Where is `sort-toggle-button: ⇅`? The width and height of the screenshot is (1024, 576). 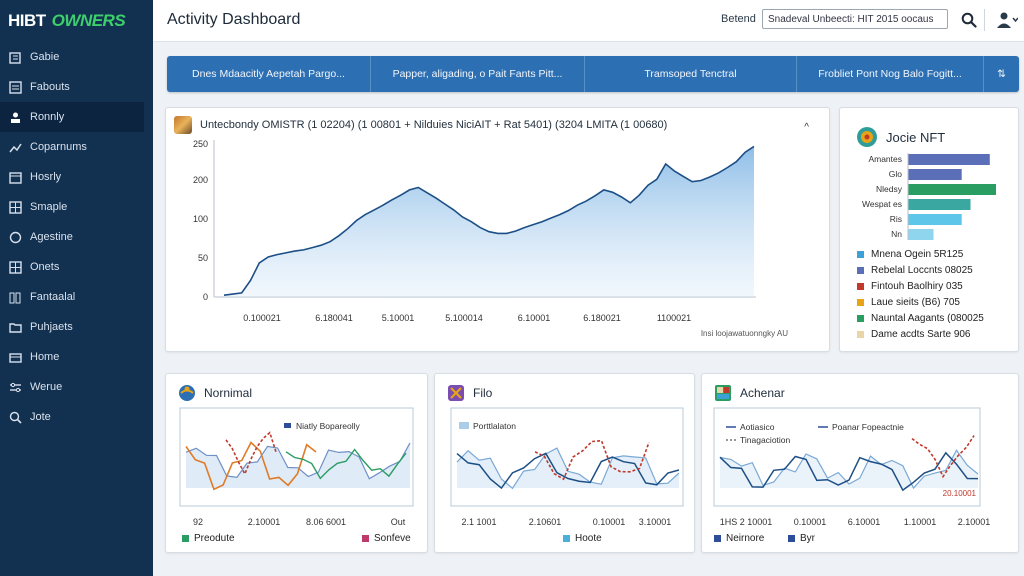
sort-toggle-button: ⇅ is located at coordinates (1001, 74).